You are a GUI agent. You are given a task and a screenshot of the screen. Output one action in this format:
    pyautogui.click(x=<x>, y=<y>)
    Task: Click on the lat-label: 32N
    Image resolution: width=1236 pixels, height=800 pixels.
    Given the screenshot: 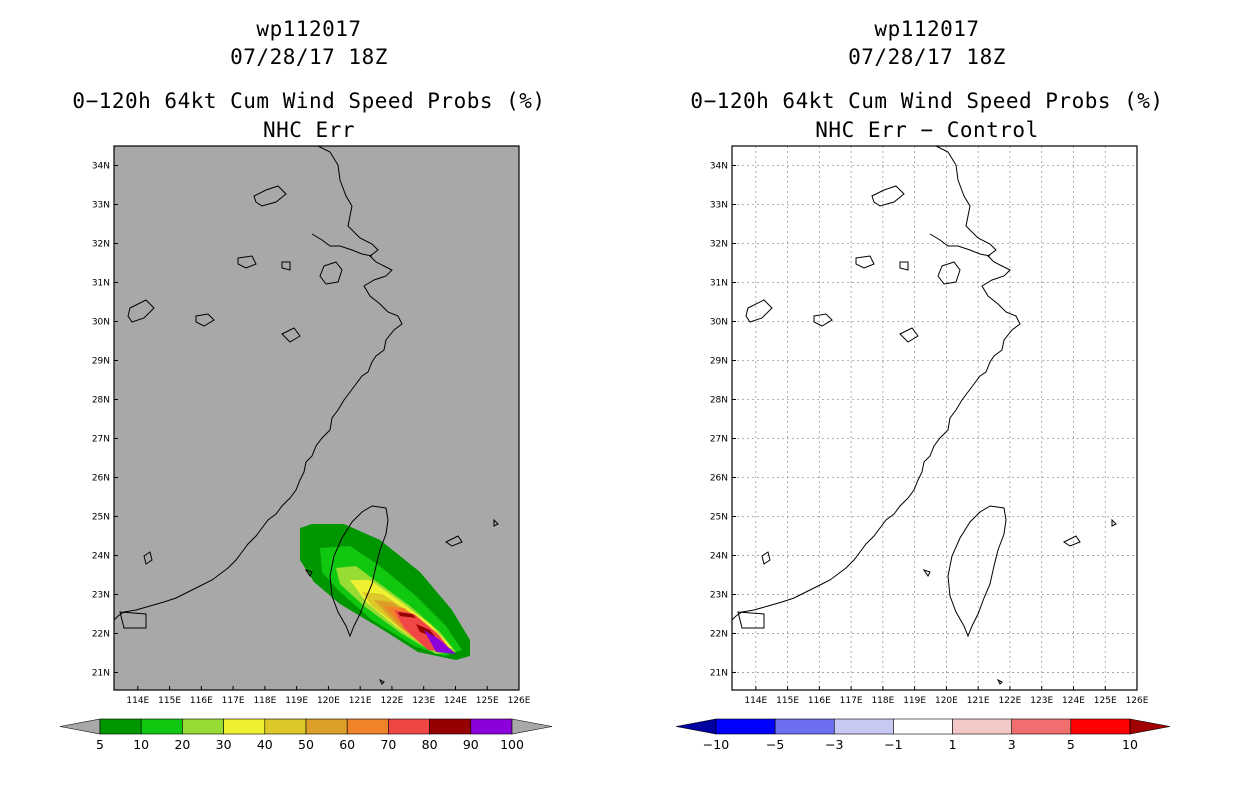 What is the action you would take?
    pyautogui.click(x=719, y=244)
    